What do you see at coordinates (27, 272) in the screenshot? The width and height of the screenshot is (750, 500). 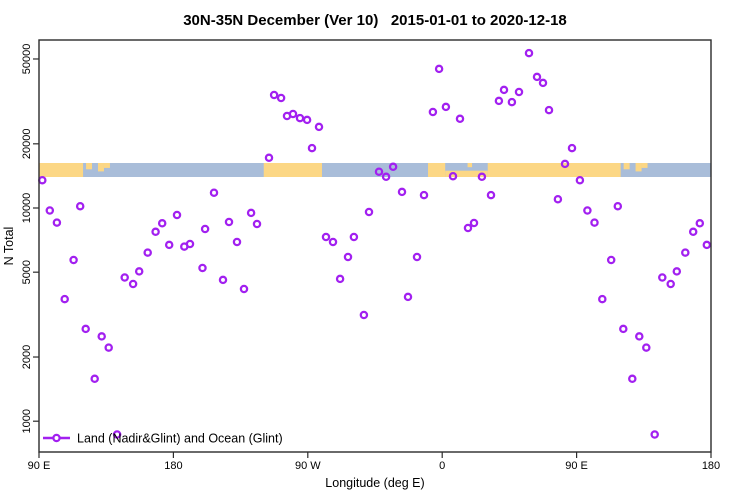 I see `y-tick-label: 5000` at bounding box center [27, 272].